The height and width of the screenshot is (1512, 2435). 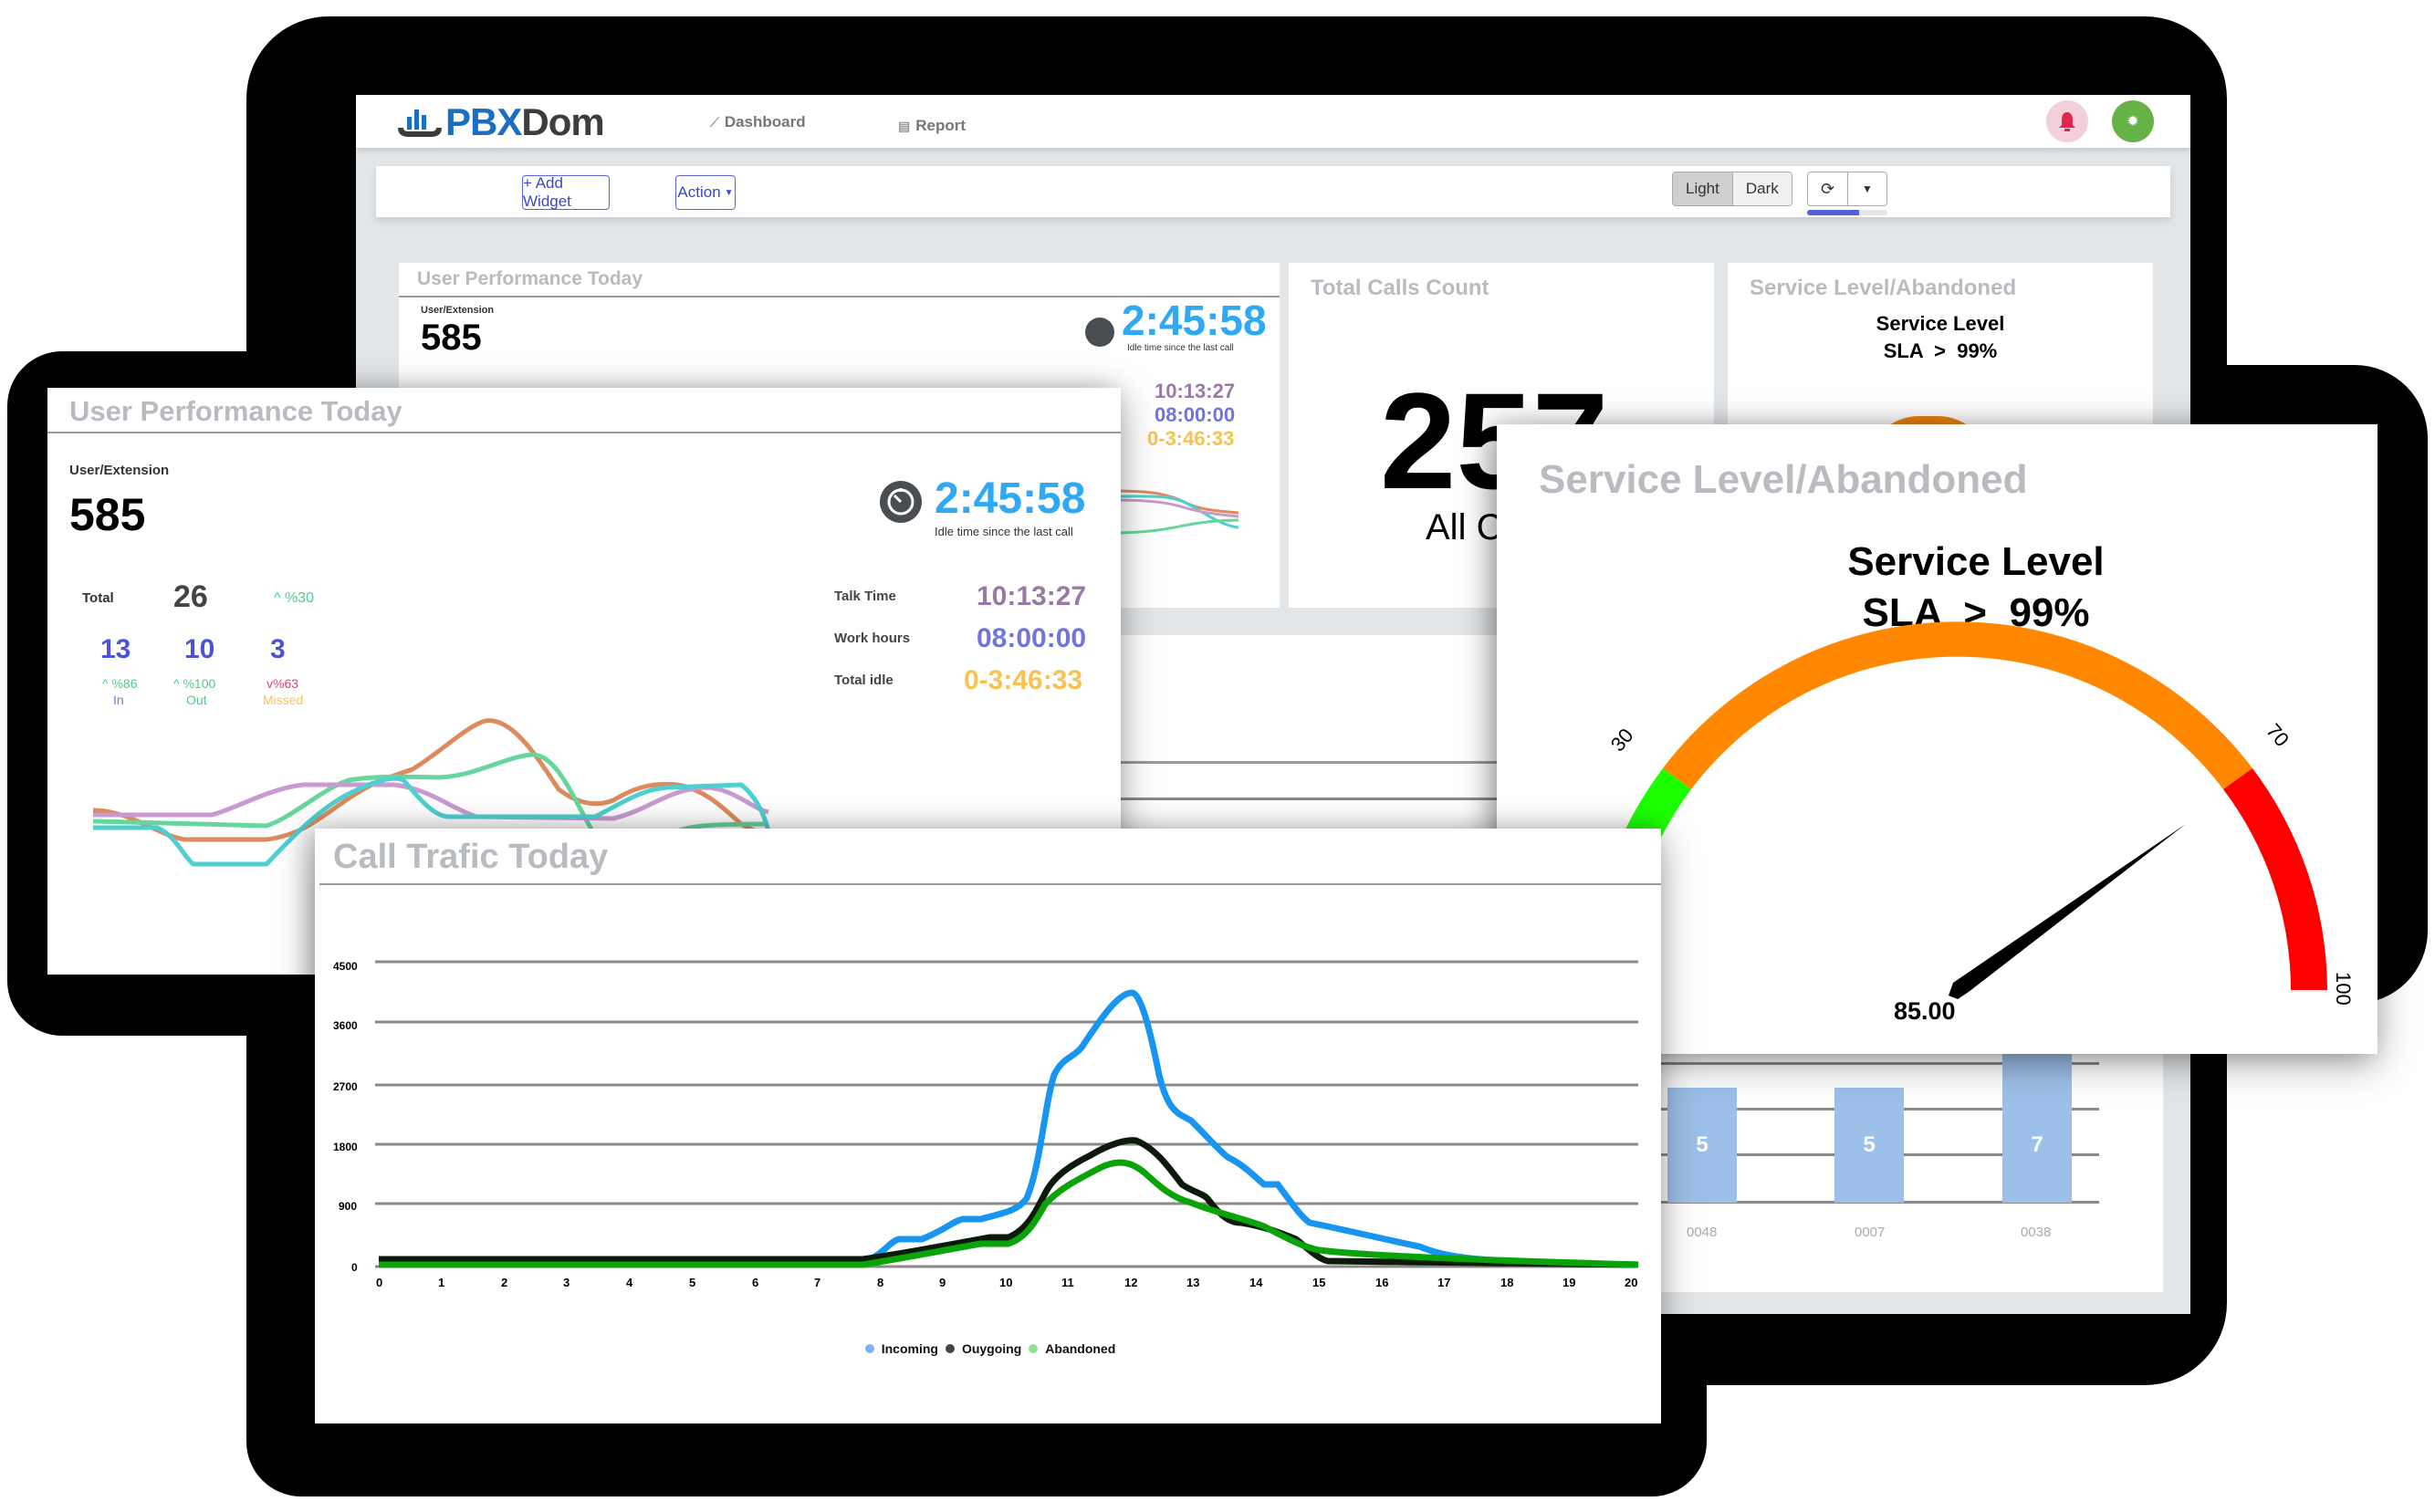 What do you see at coordinates (1631, 1282) in the screenshot?
I see `x-tick: 20` at bounding box center [1631, 1282].